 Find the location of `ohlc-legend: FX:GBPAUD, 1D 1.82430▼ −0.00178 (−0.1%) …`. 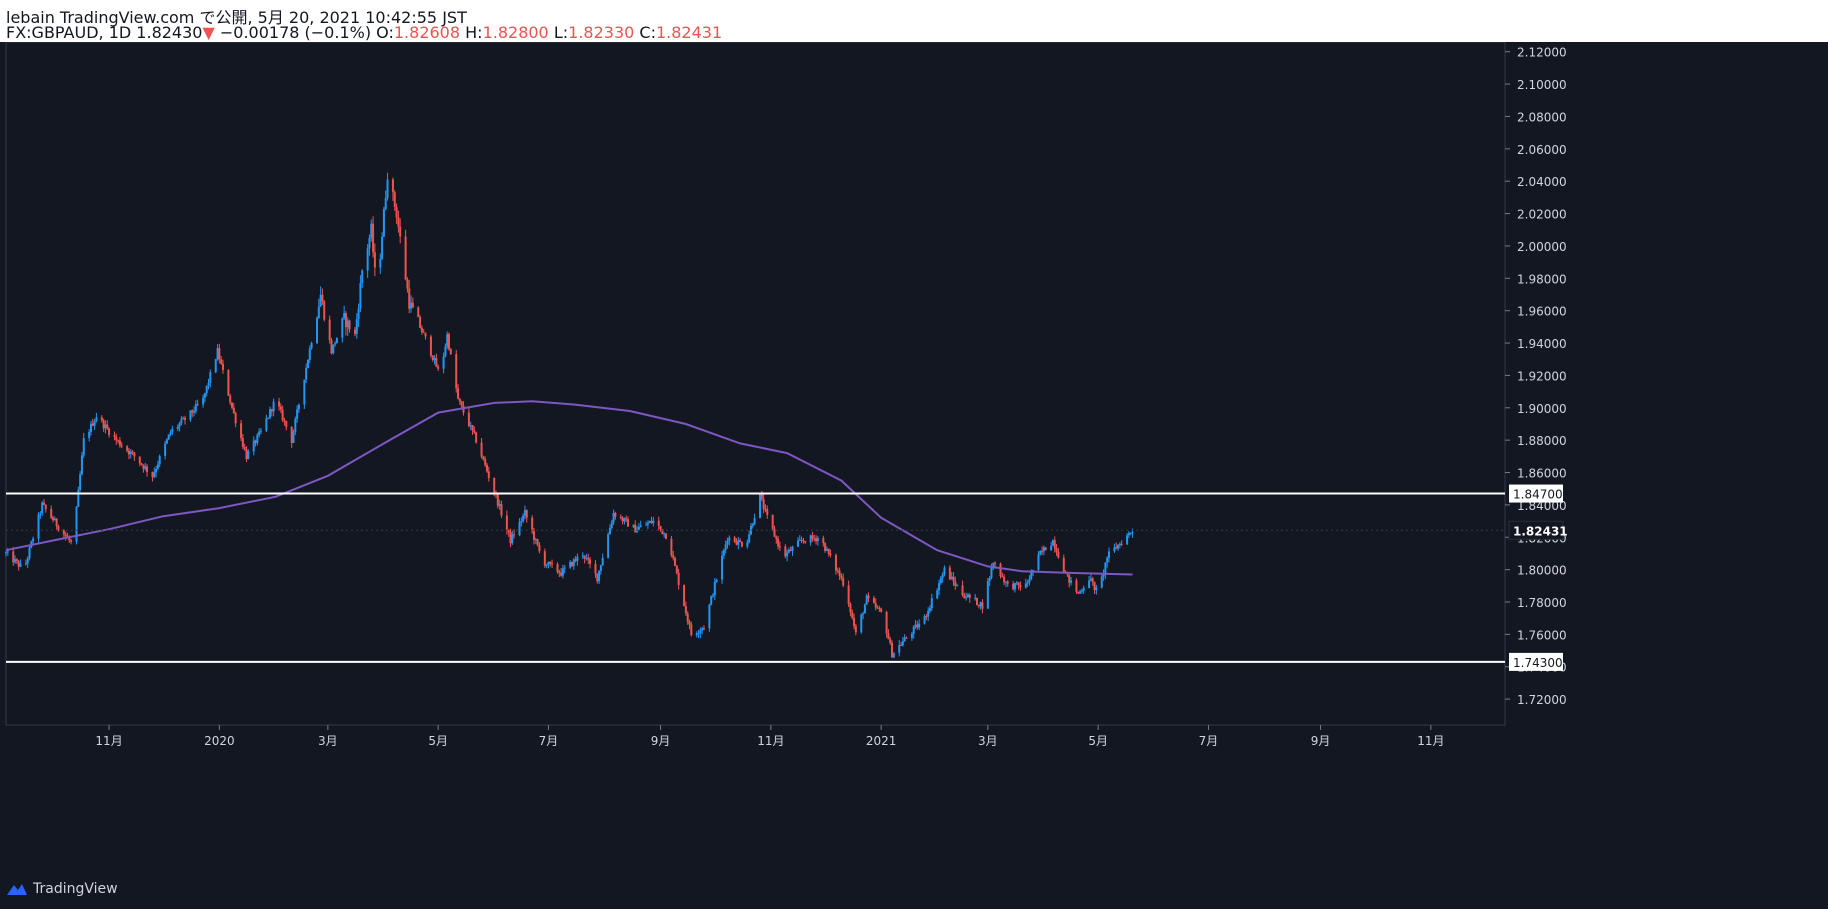

ohlc-legend: FX:GBPAUD, 1D 1.82430▼ −0.00178 (−0.1%) … is located at coordinates (364, 32).